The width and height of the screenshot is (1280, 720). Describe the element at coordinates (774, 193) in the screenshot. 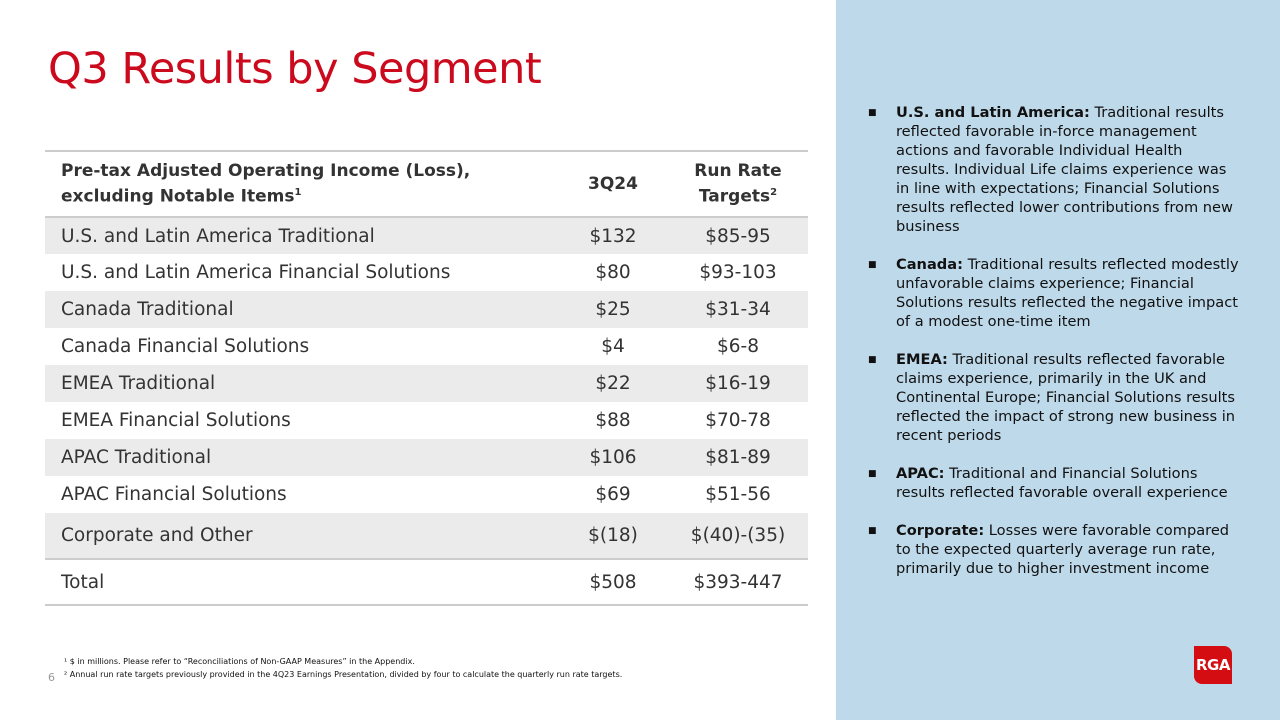

I see `footnote-ref: 2` at that location.